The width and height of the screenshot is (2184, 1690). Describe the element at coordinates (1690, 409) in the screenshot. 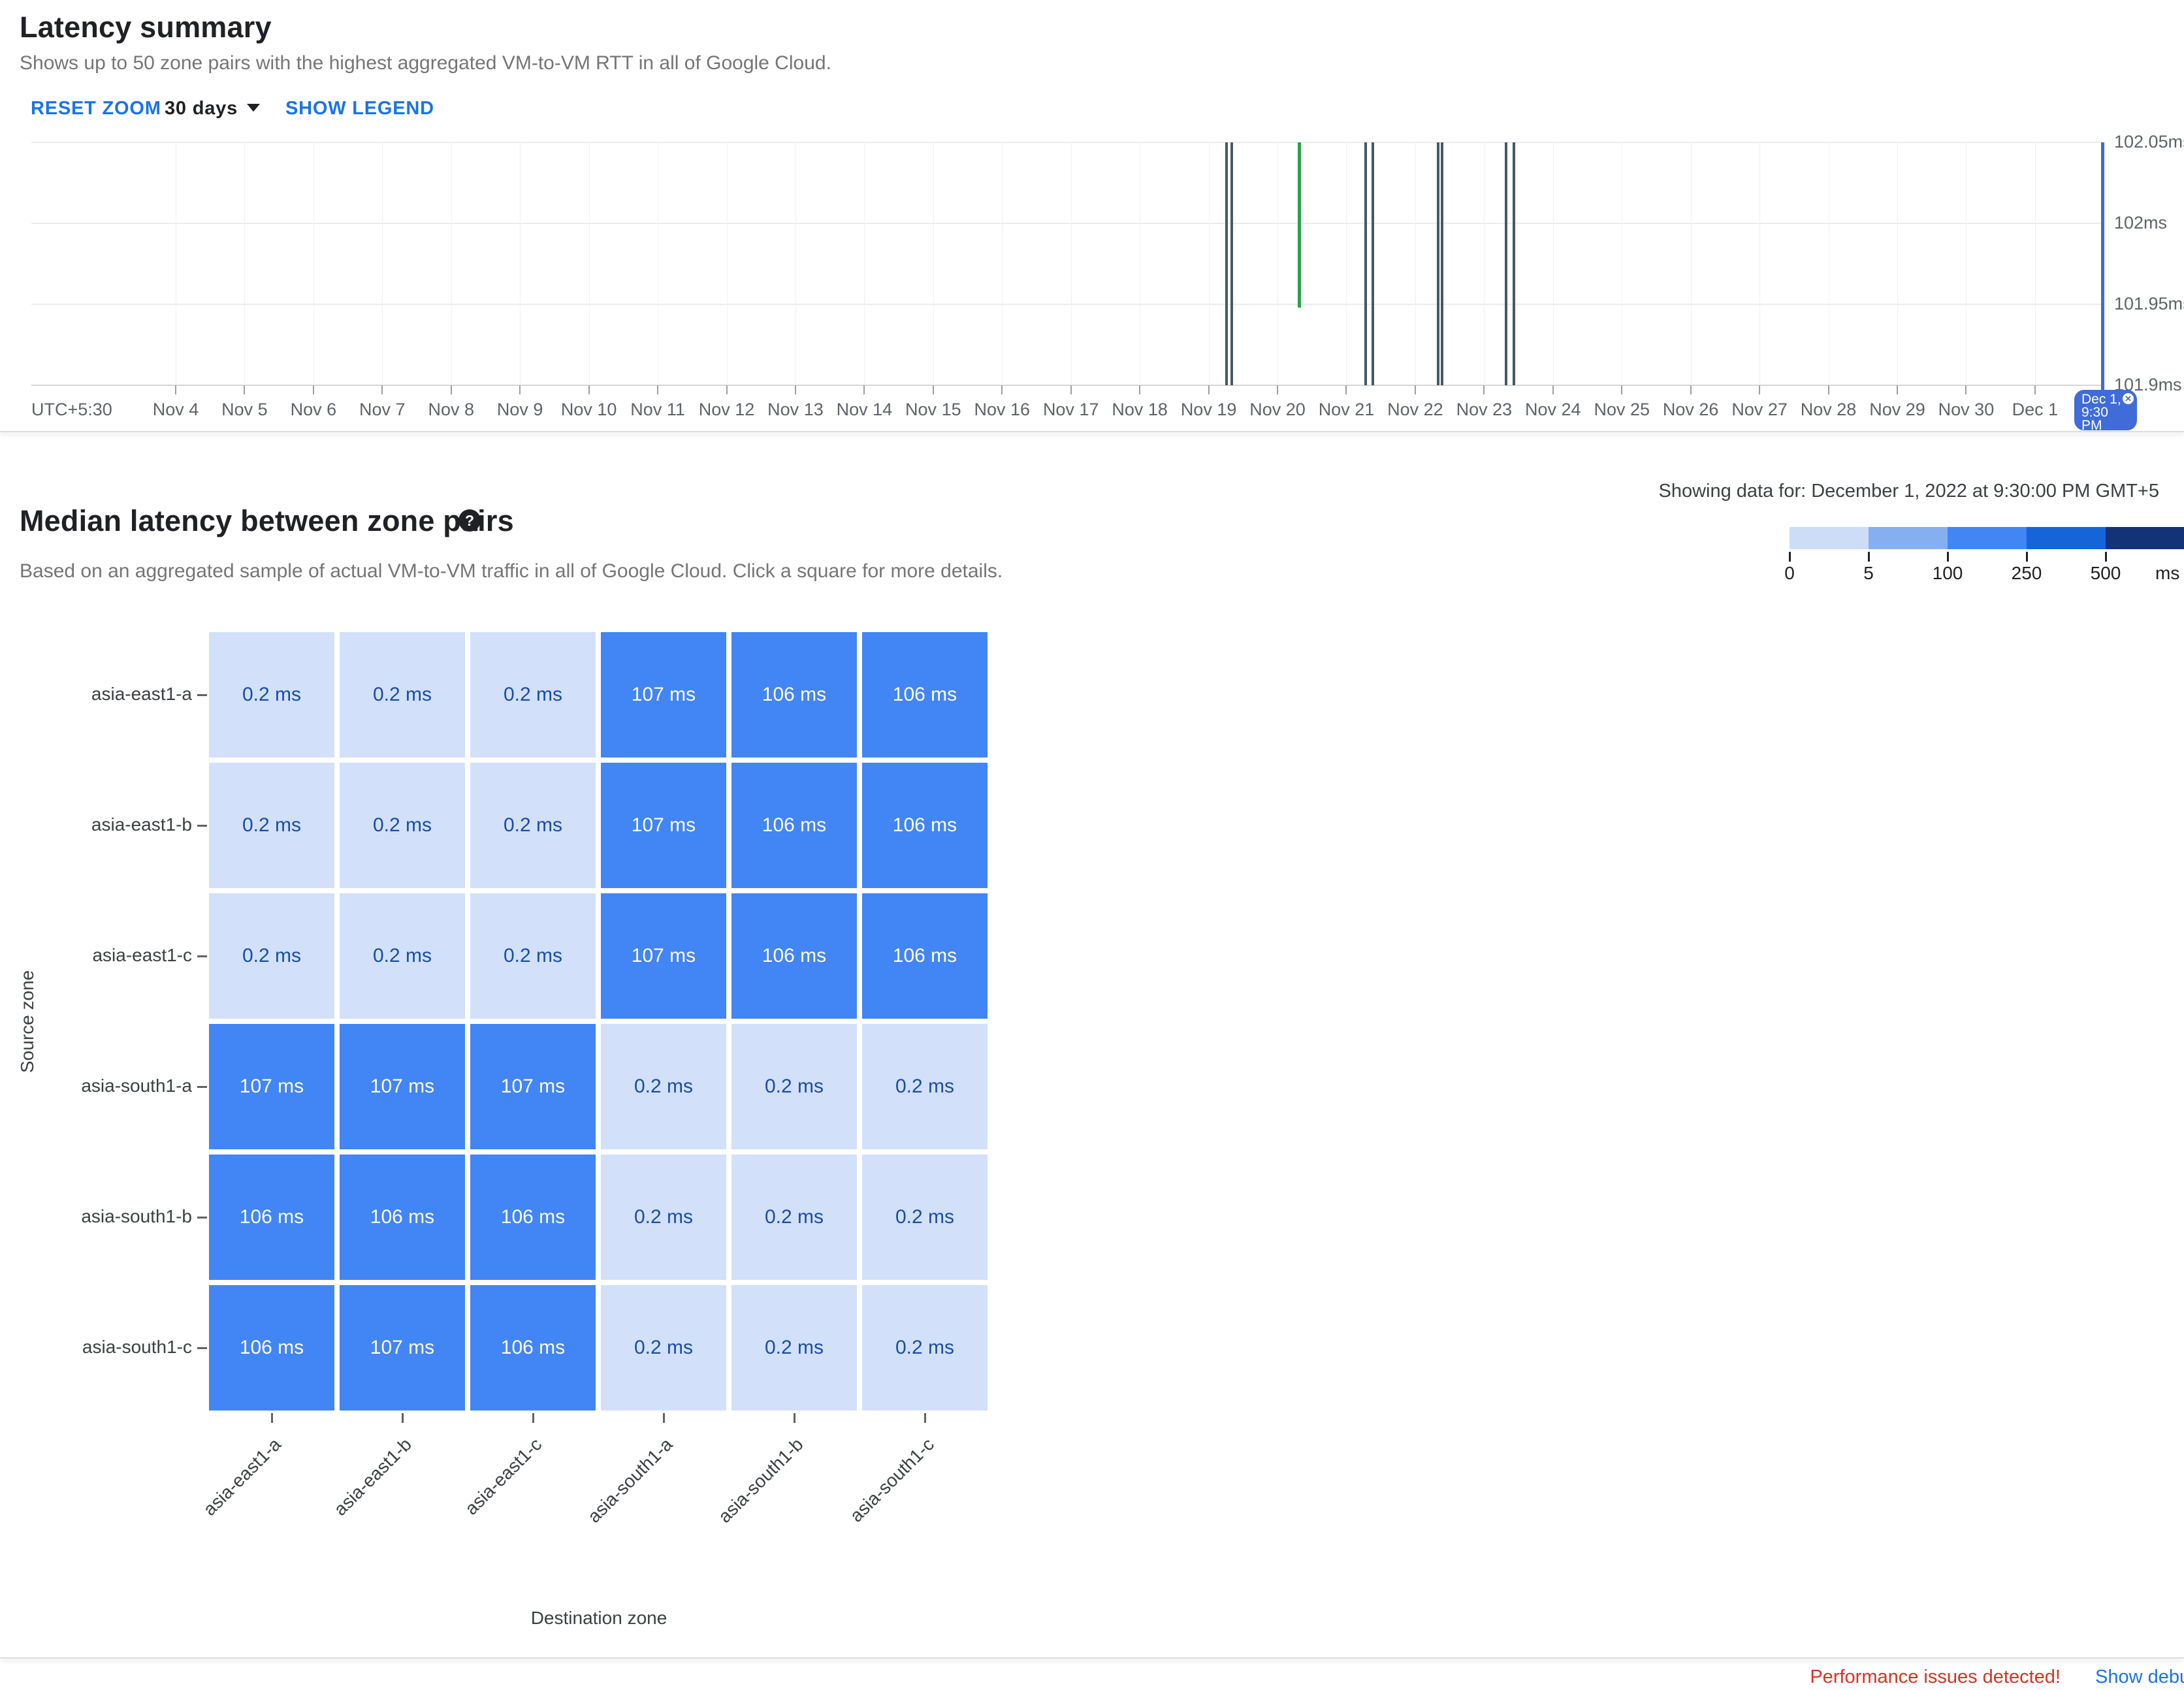

I see `x-axis-tick-label: Nov 26` at that location.